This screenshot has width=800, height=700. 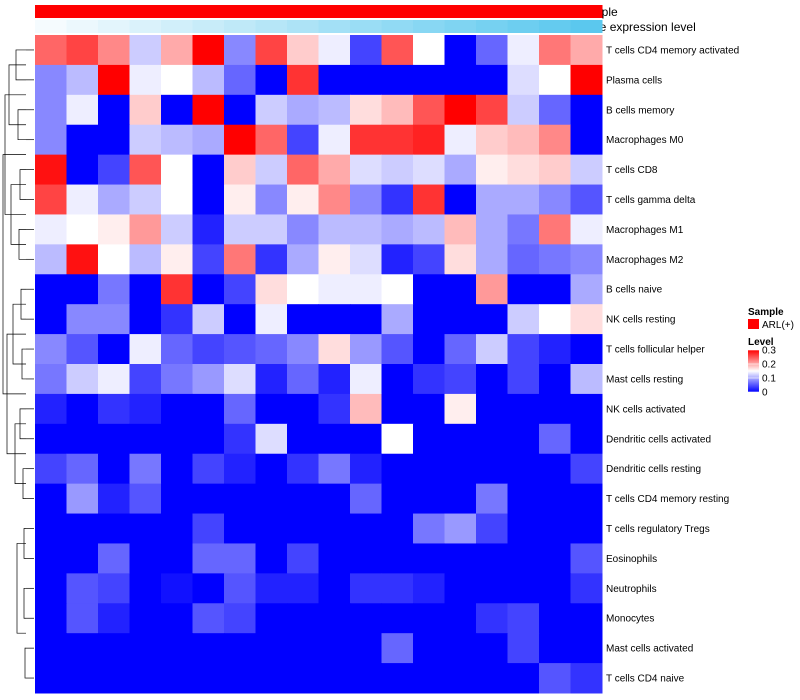 I want to click on row-label: Mast cells activated, so click(x=649, y=649).